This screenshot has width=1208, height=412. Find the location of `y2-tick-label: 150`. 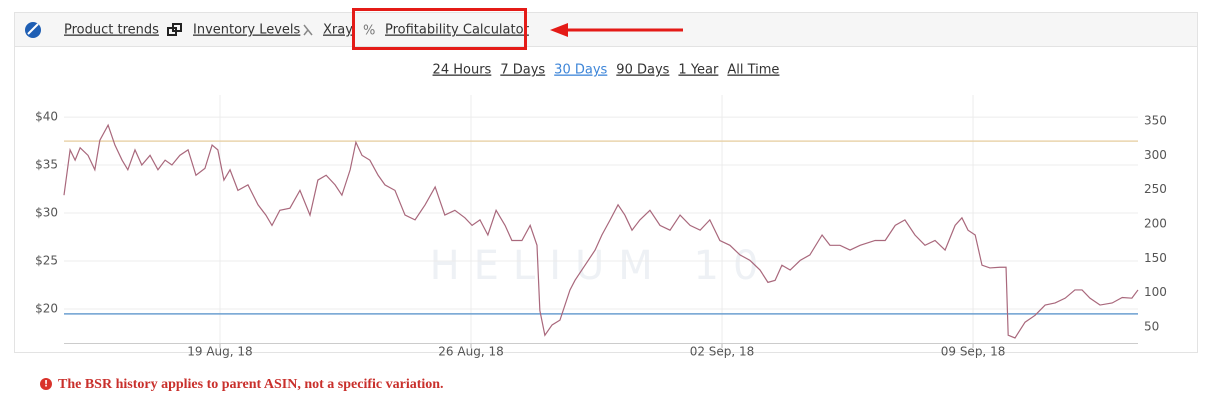

y2-tick-label: 150 is located at coordinates (1155, 258).